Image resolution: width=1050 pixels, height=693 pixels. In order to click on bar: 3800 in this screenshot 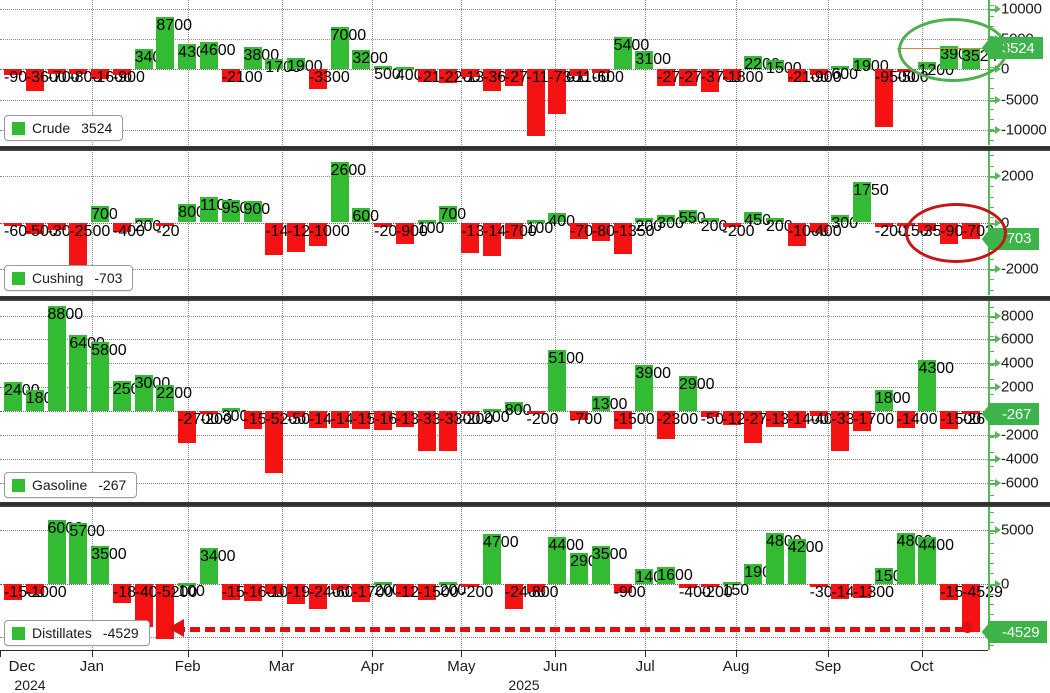, I will do `click(261, 58)`.